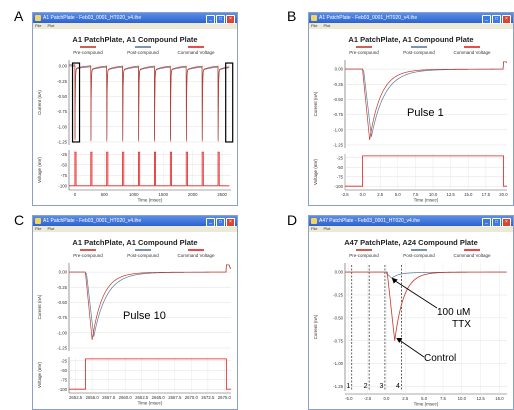  Describe the element at coordinates (426, 306) in the screenshot. I see `series-control` at that location.